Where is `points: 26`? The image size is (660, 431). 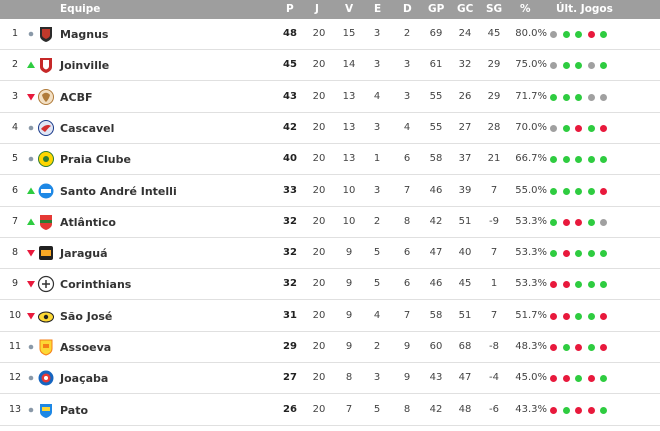
points: 26 is located at coordinates (290, 409).